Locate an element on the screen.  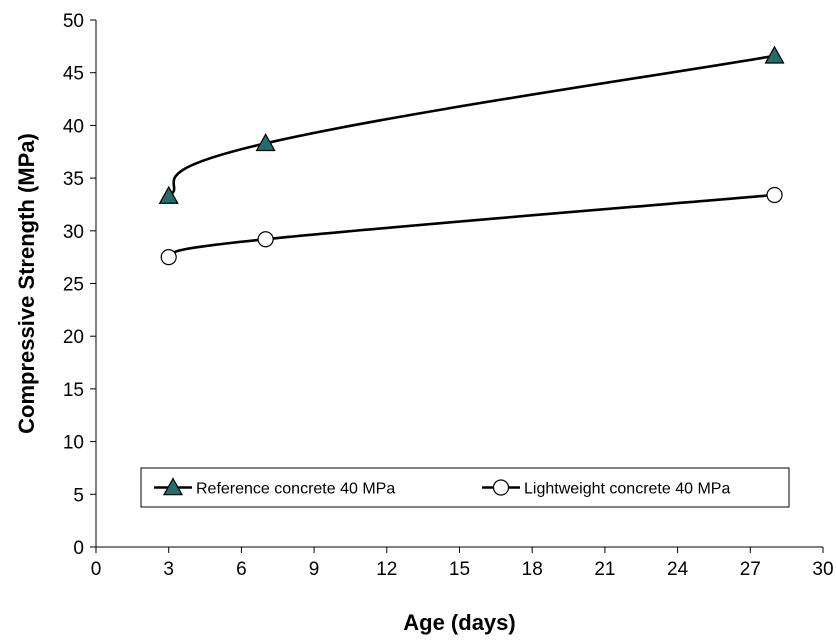
y-tick-label: 15 is located at coordinates (73, 390).